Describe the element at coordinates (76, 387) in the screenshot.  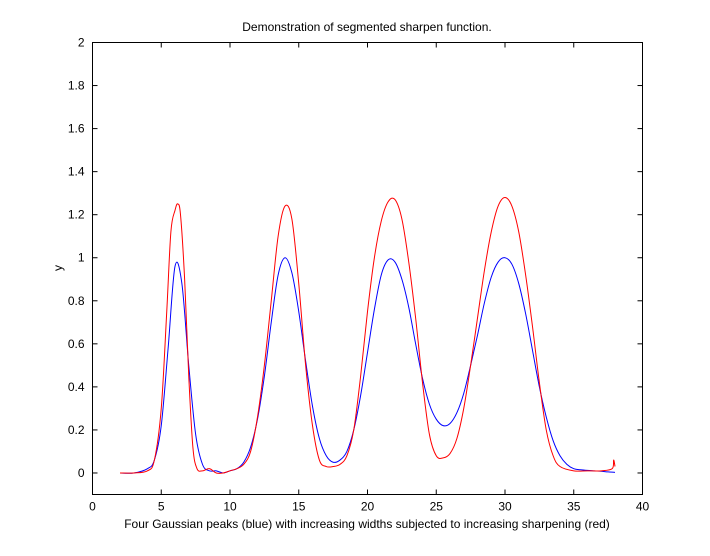
I see `y-tick-label: 0.4` at that location.